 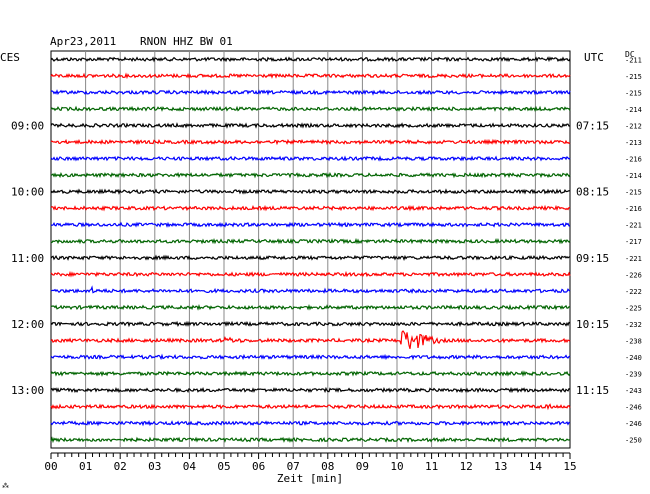 What do you see at coordinates (633, 292) in the screenshot?
I see `dc-offset-label: -222` at bounding box center [633, 292].